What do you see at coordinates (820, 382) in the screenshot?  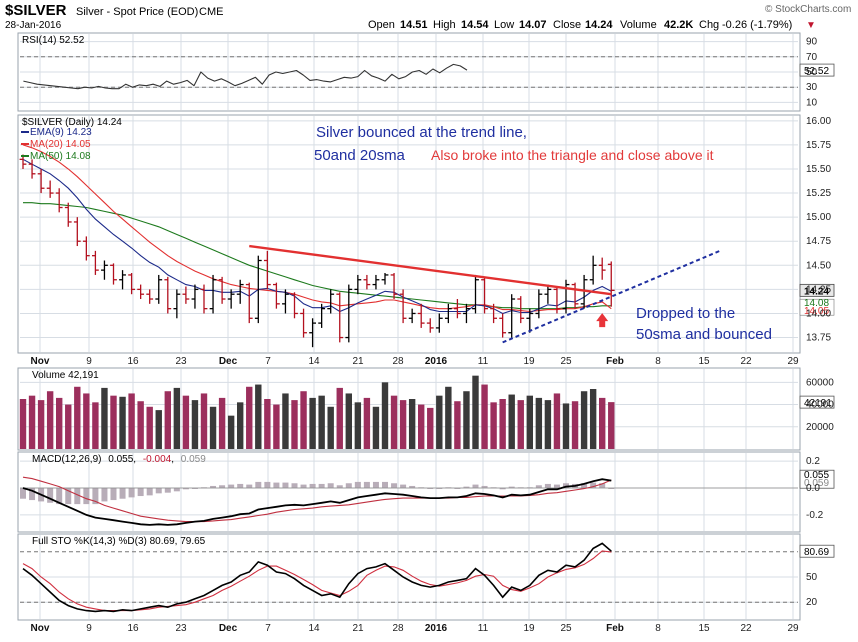 I see `volume-y-tick-label: 60000` at bounding box center [820, 382].